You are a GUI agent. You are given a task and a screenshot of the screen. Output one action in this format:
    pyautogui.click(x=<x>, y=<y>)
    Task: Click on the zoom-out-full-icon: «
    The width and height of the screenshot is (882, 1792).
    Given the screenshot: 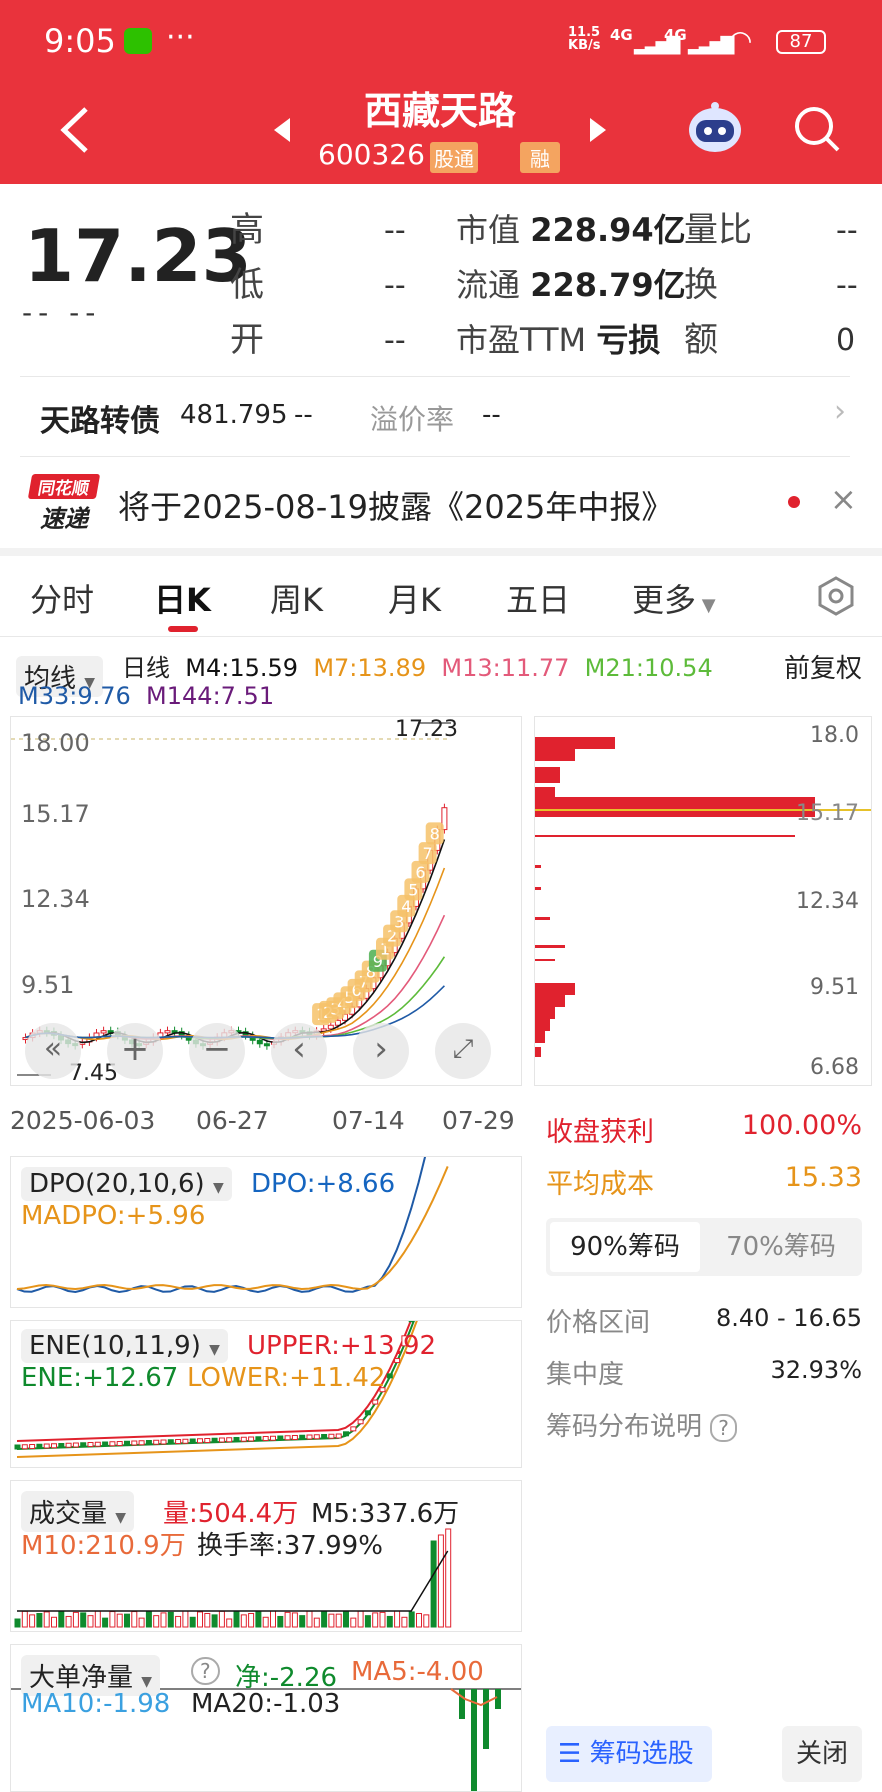 What is the action you would take?
    pyautogui.click(x=53, y=1051)
    